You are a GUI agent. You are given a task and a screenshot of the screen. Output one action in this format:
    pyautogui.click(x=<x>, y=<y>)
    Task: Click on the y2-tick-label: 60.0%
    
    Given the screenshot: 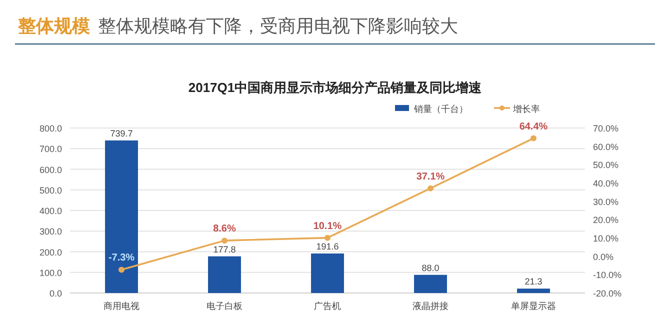 What is the action you would take?
    pyautogui.click(x=606, y=147)
    